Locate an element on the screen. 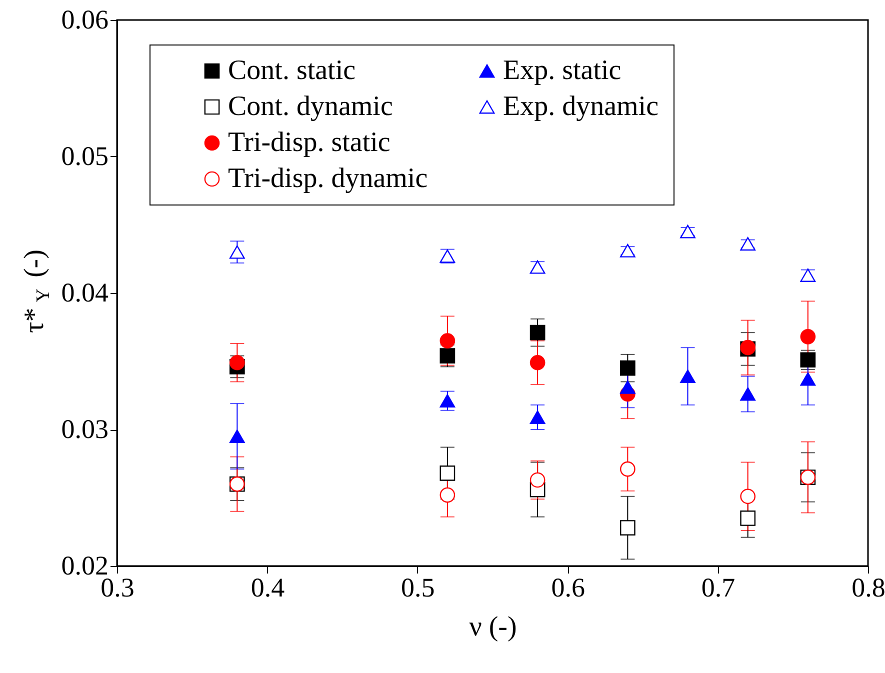  x-tick-label: 0.6 is located at coordinates (568, 587).